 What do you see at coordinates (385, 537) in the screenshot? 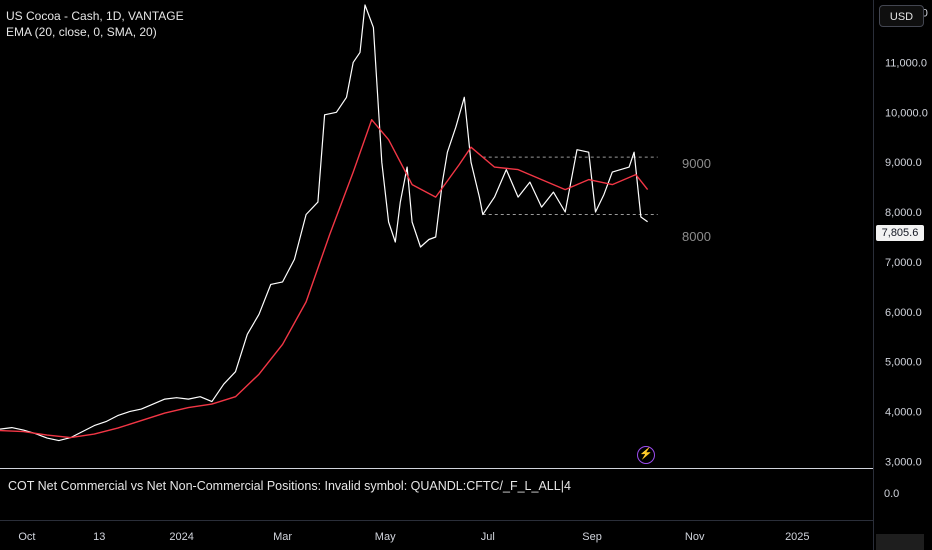
I see `x-tick-label: May` at bounding box center [385, 537].